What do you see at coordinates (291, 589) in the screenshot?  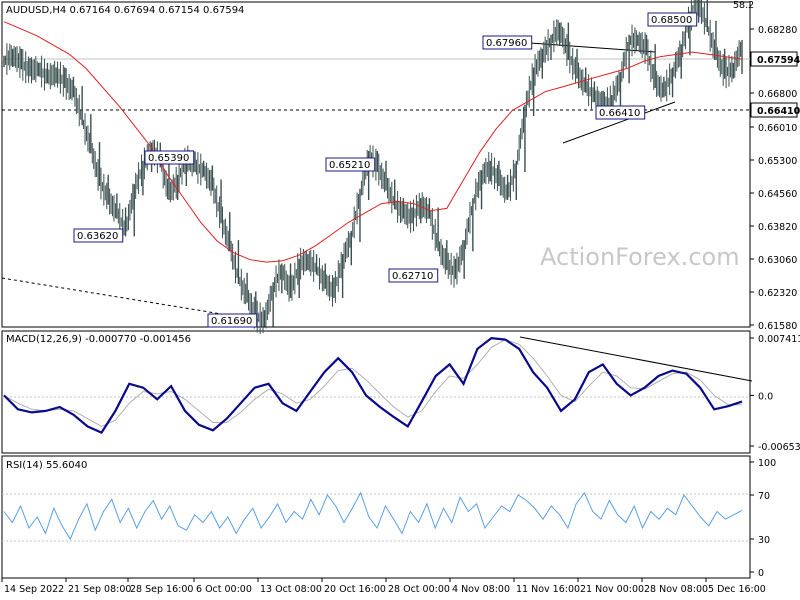 I see `x-axis-tick-label: 13 Oct 08:00` at bounding box center [291, 589].